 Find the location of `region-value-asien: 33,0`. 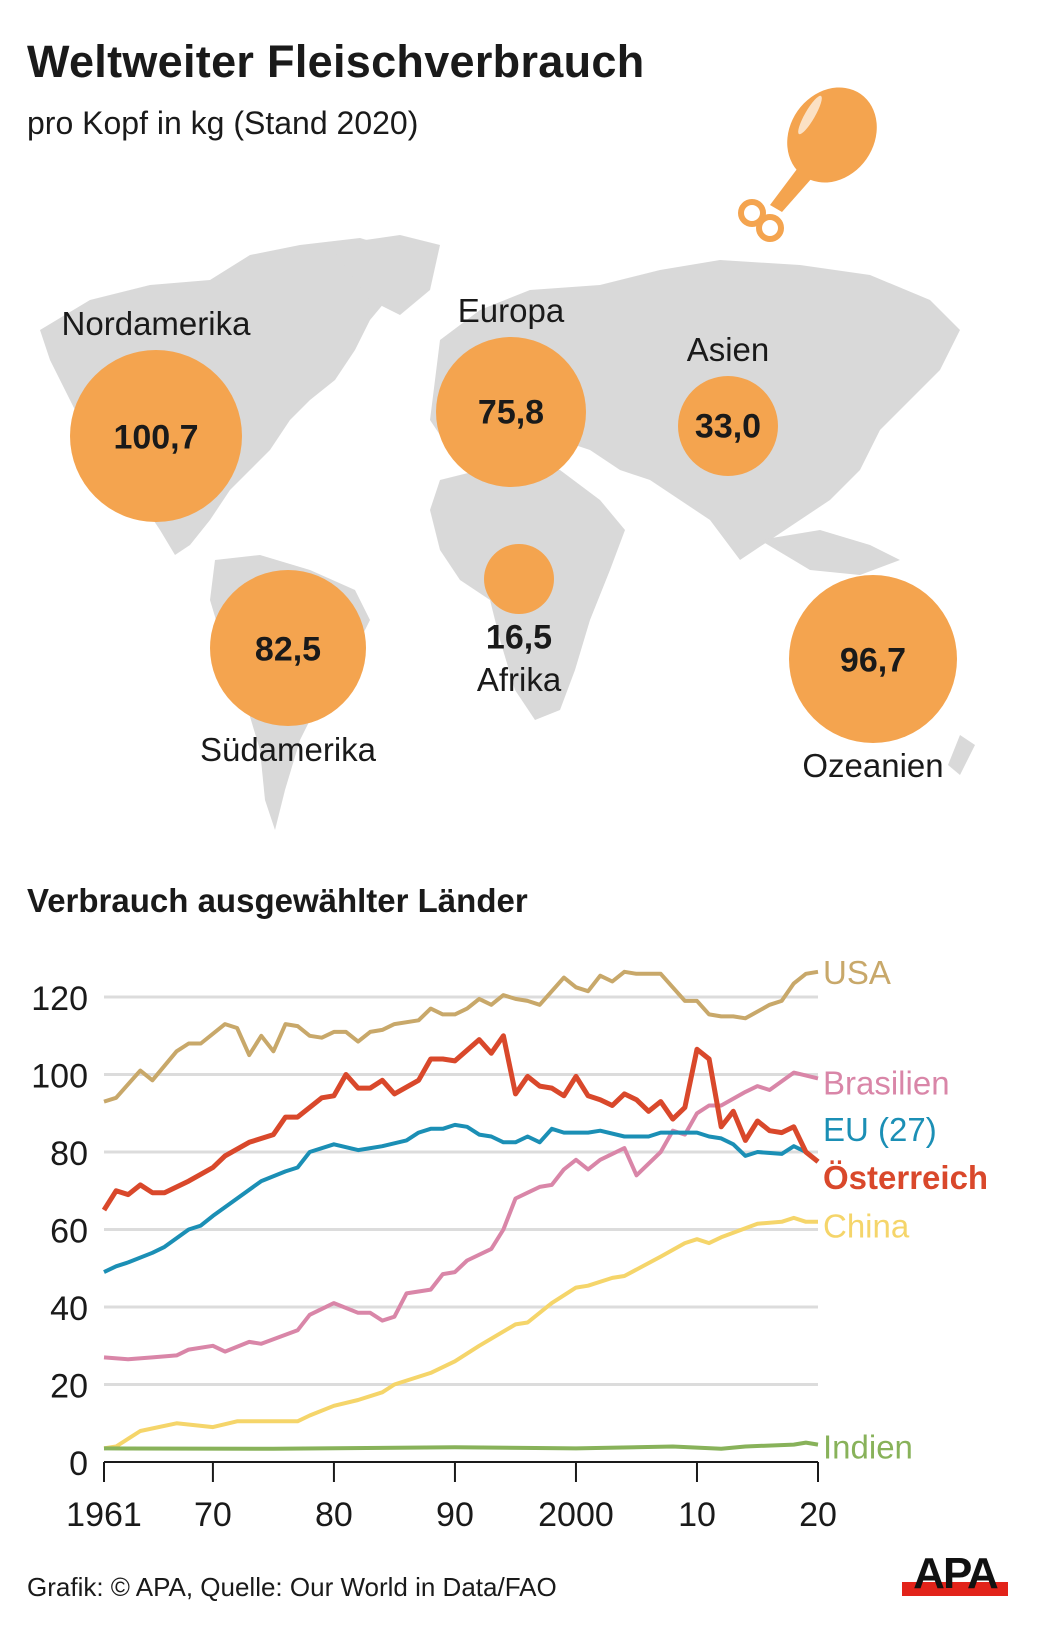

region-value-asien: 33,0 is located at coordinates (728, 426).